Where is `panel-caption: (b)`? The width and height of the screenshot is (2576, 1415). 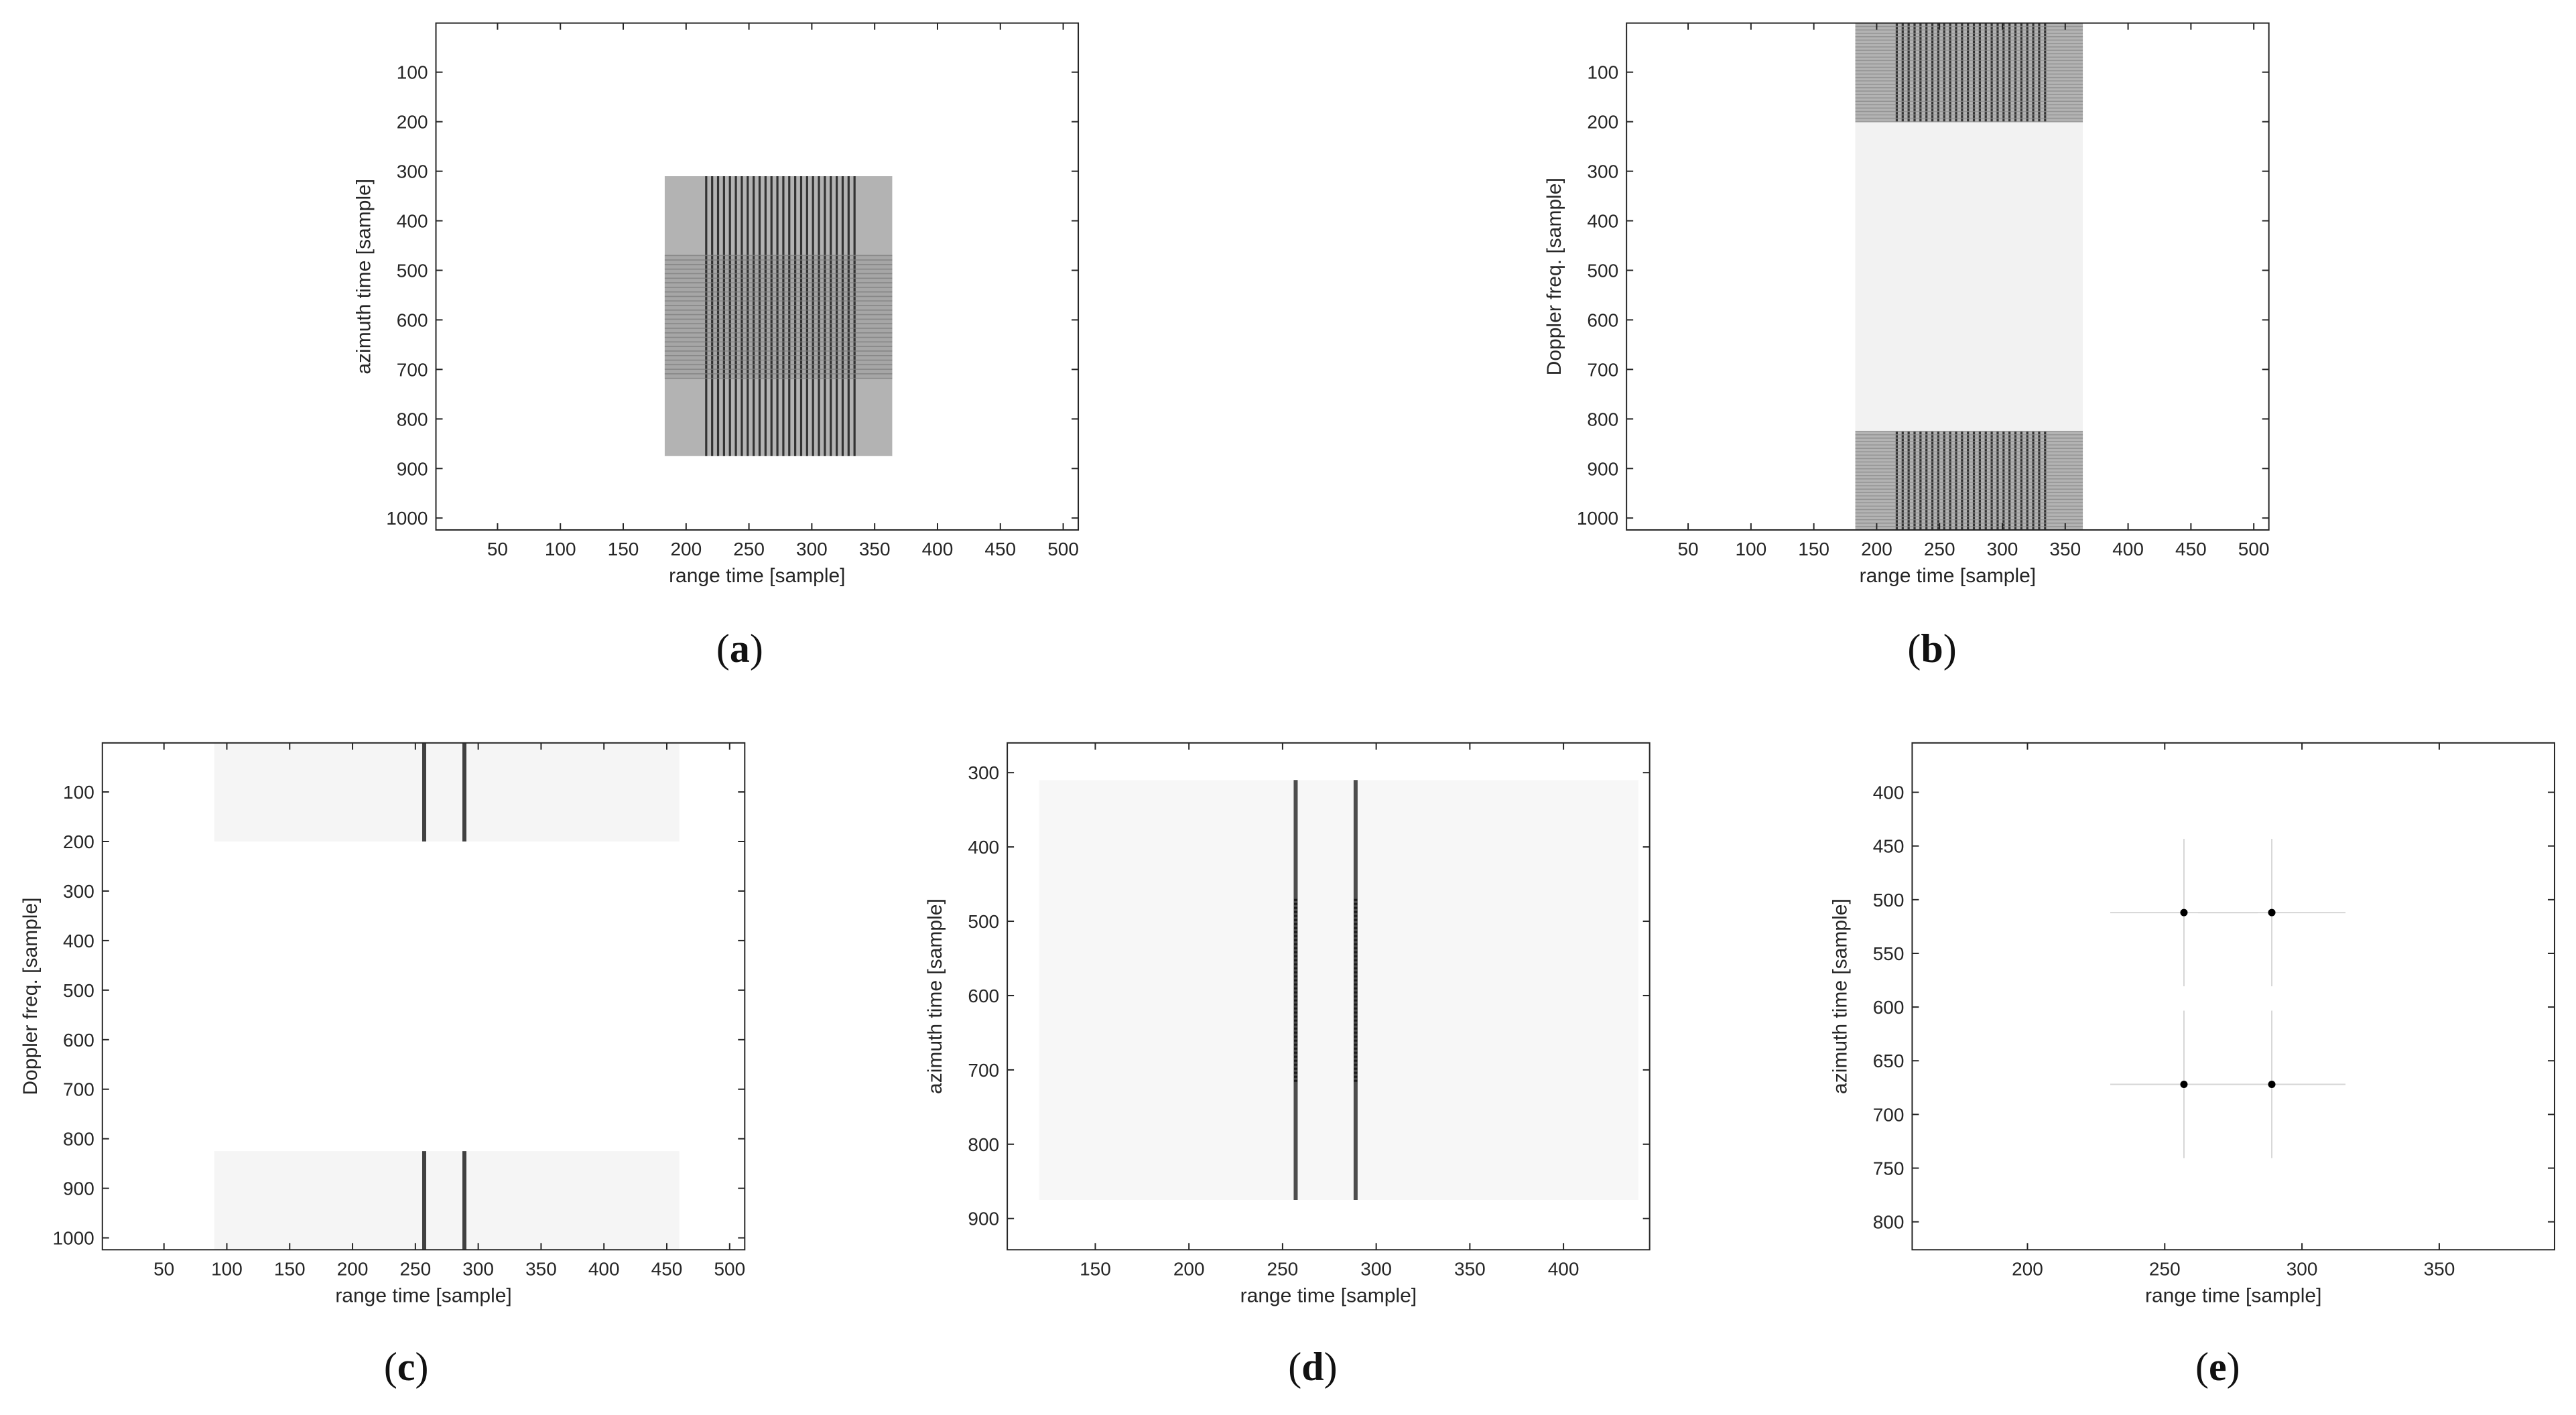
panel-caption: (b) is located at coordinates (1931, 648).